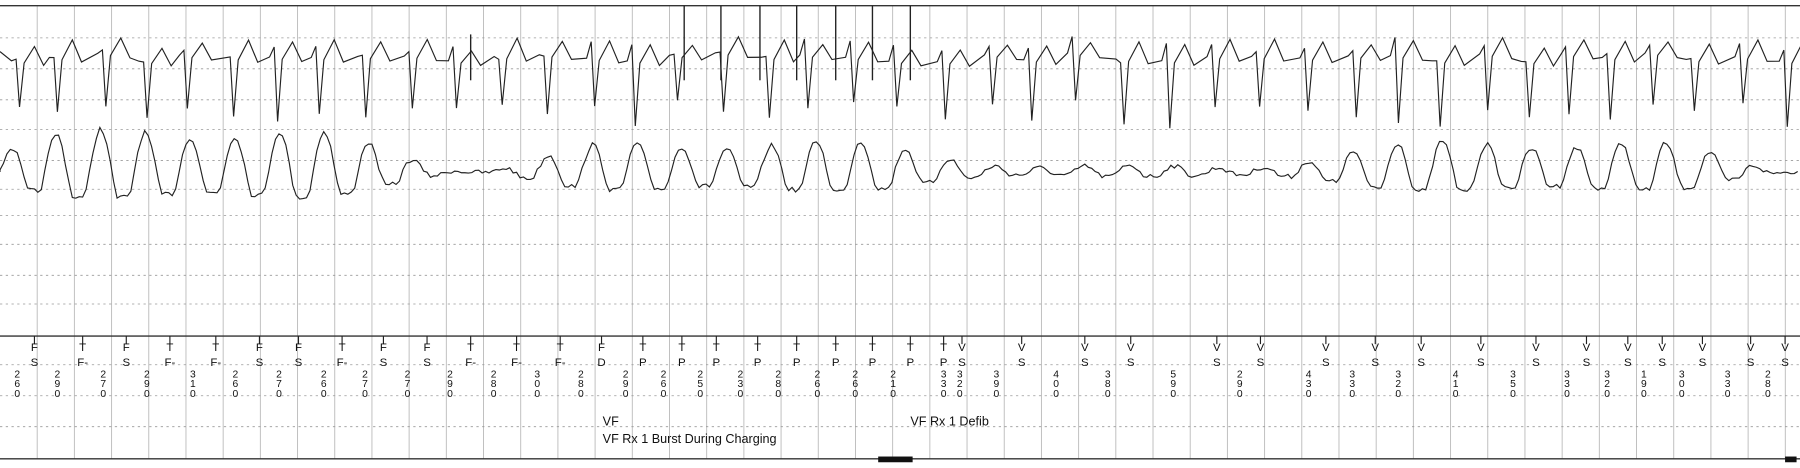 The height and width of the screenshot is (468, 1800). What do you see at coordinates (996, 384) in the screenshot?
I see `interval-label: 390` at bounding box center [996, 384].